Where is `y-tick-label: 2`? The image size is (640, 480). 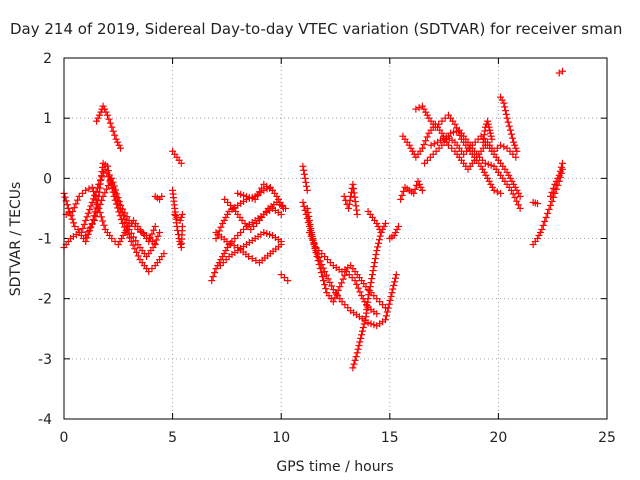
y-tick-label: 2 is located at coordinates (47, 59).